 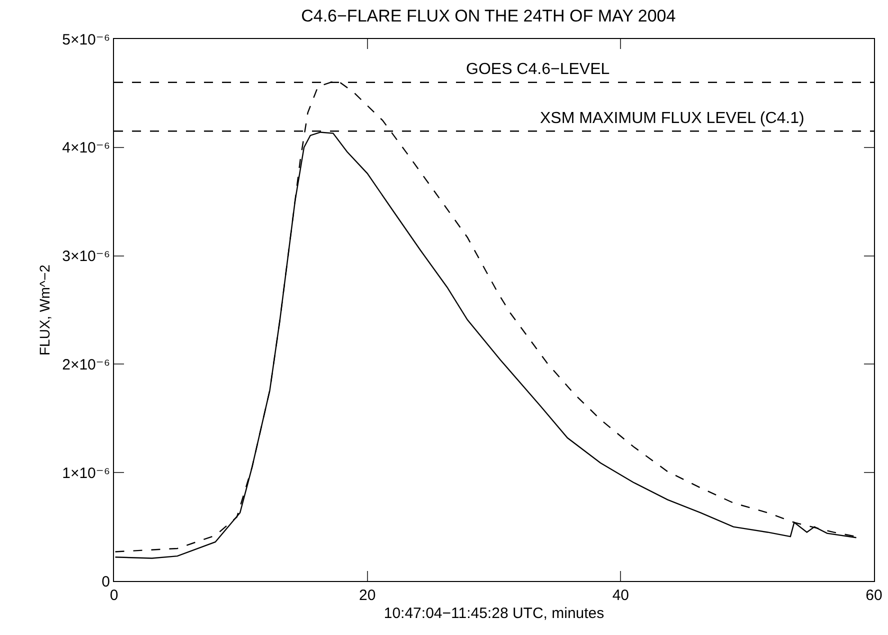 What do you see at coordinates (86, 148) in the screenshot?
I see `y-tick-label: 4×10⁻⁶` at bounding box center [86, 148].